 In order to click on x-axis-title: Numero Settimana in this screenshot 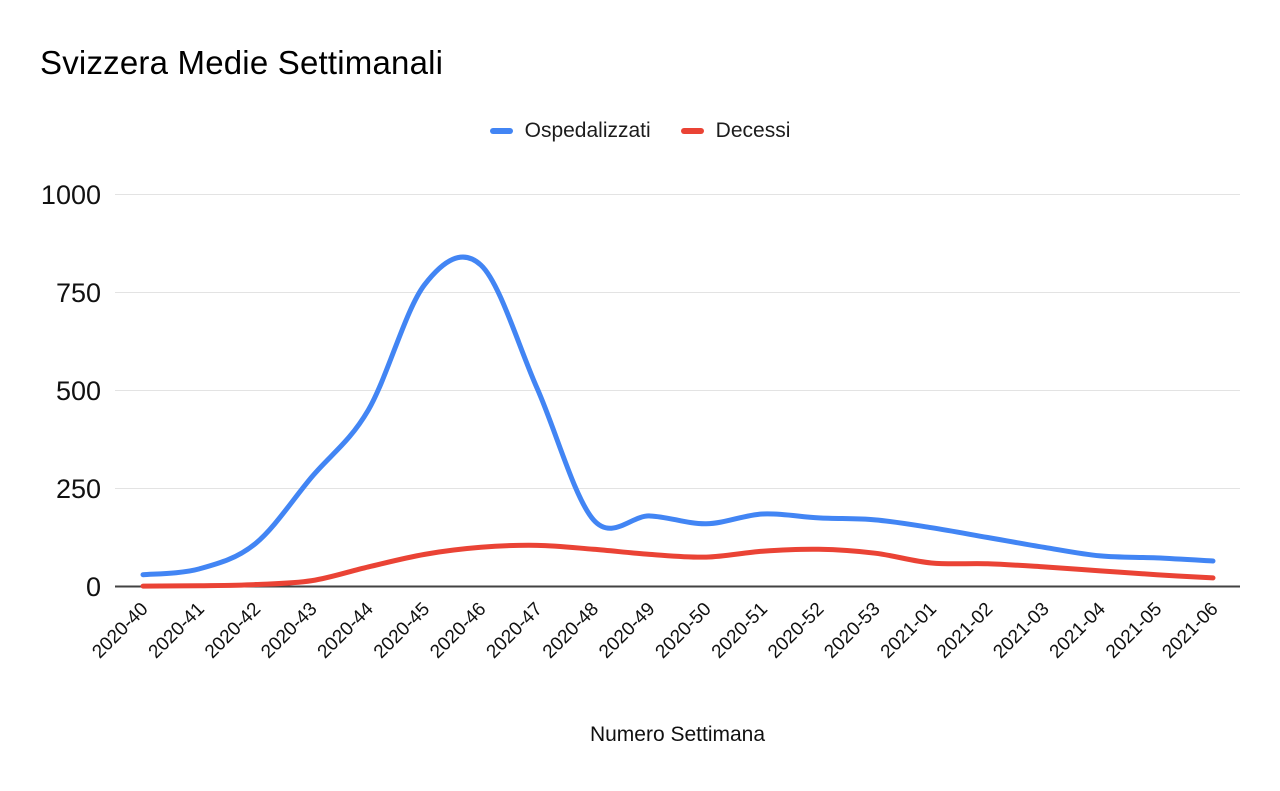, I will do `click(677, 734)`.